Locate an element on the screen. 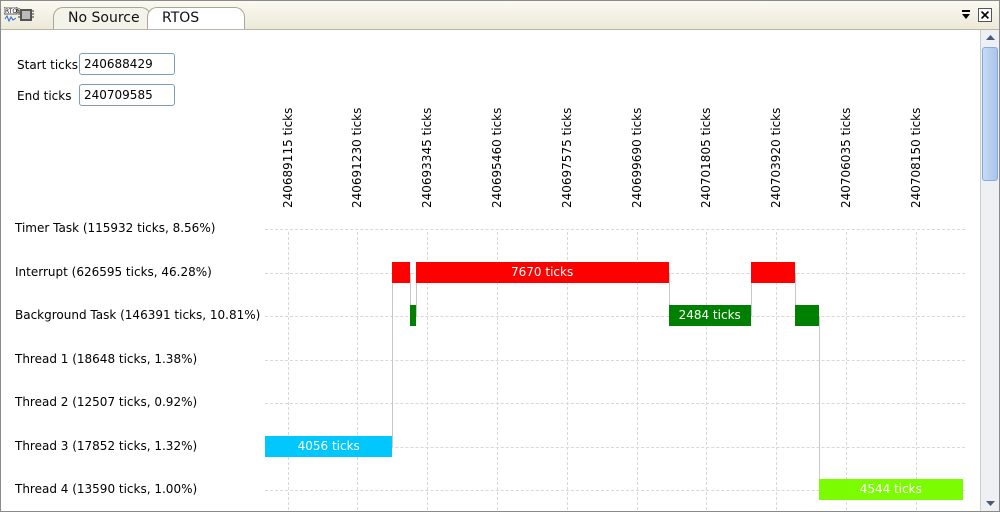 This screenshot has width=1000, height=512. tick-label-text: 240699690 ticks is located at coordinates (636, 157).